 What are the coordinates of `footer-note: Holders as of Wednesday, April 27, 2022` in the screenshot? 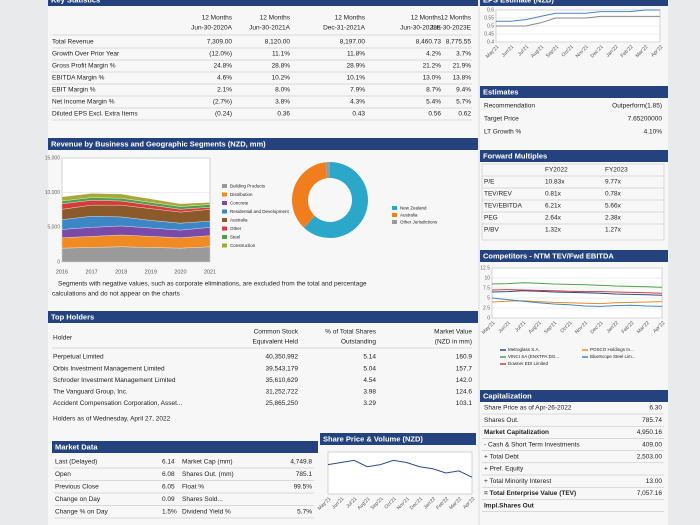 It's located at (112, 419).